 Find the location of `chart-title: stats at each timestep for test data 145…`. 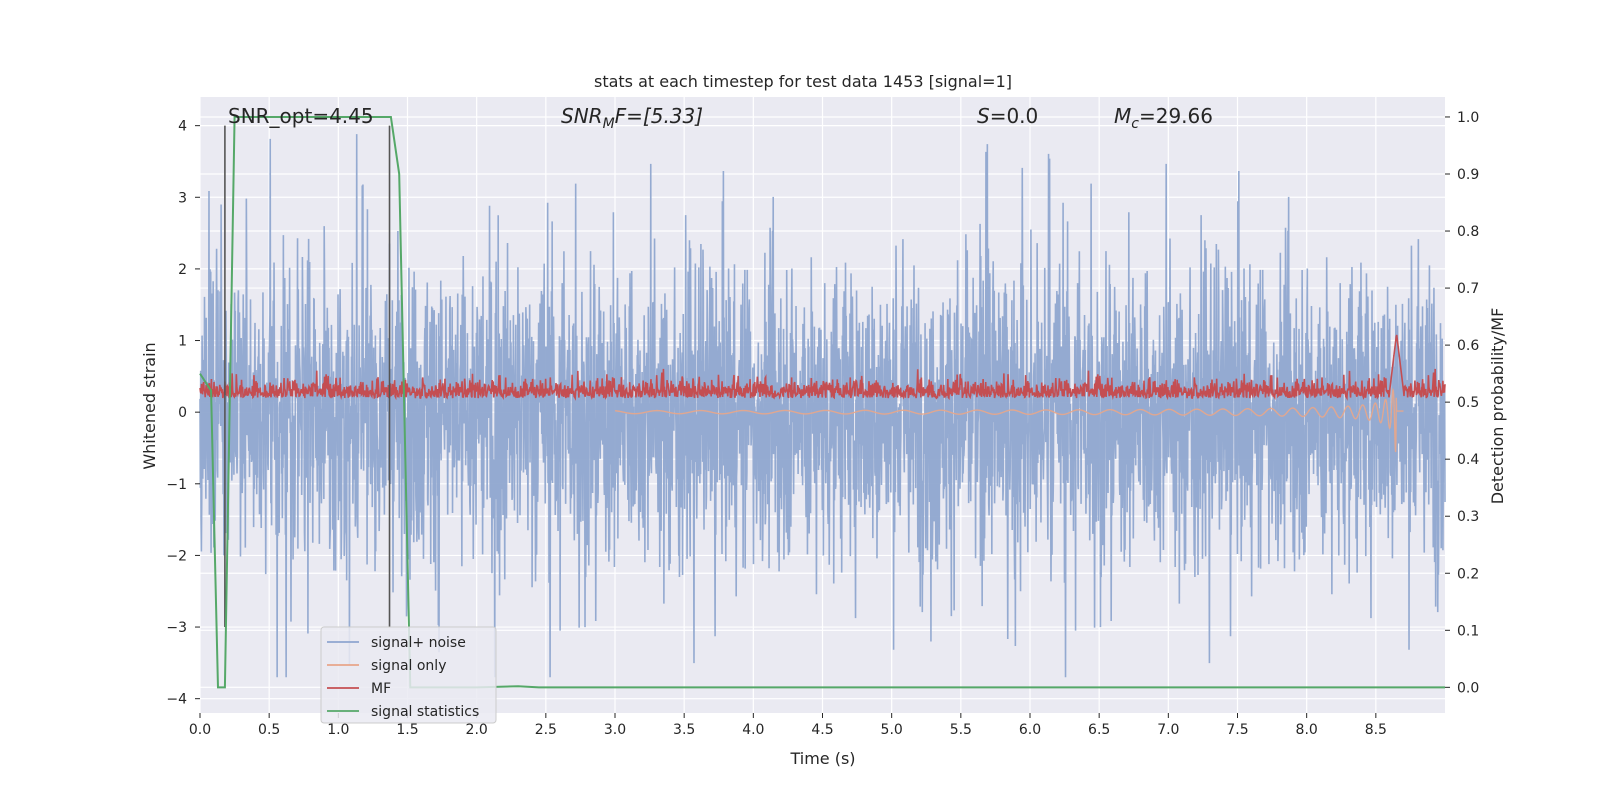

chart-title: stats at each timestep for test data 145… is located at coordinates (803, 81).